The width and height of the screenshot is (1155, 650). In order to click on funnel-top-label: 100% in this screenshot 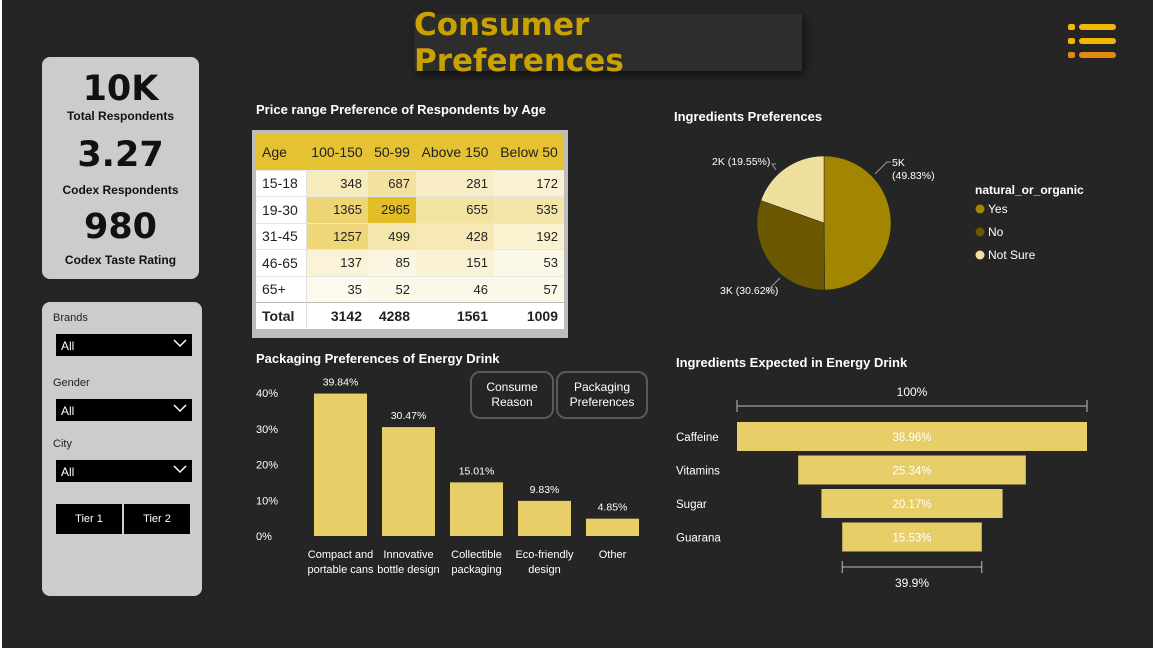, I will do `click(912, 392)`.